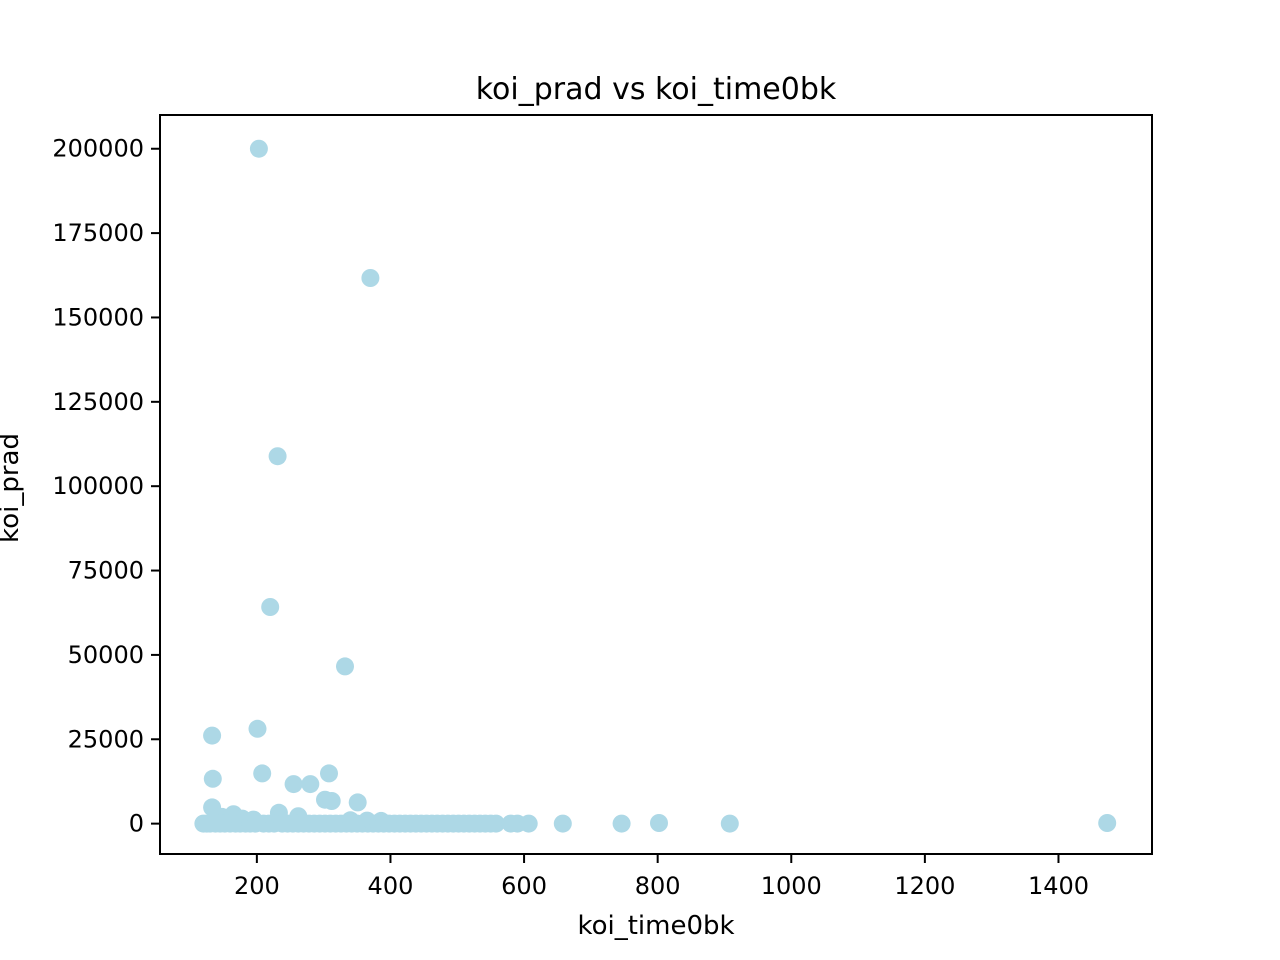 Image resolution: width=1280 pixels, height=960 pixels. I want to click on x-tick-label: 600, so click(524, 886).